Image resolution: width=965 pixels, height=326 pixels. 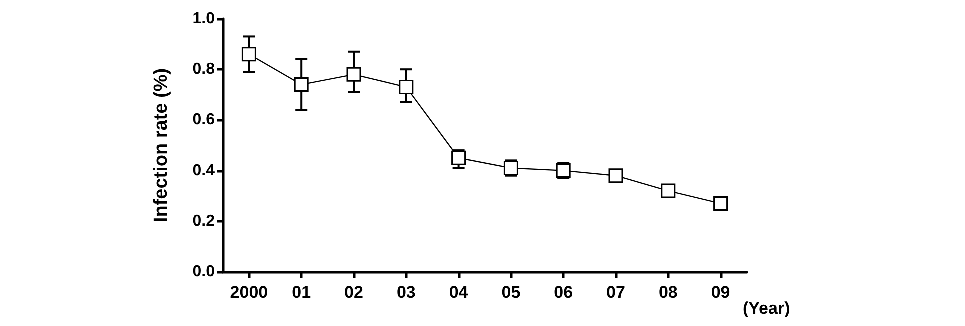 I want to click on y-tick-label: 0.6, so click(x=204, y=120).